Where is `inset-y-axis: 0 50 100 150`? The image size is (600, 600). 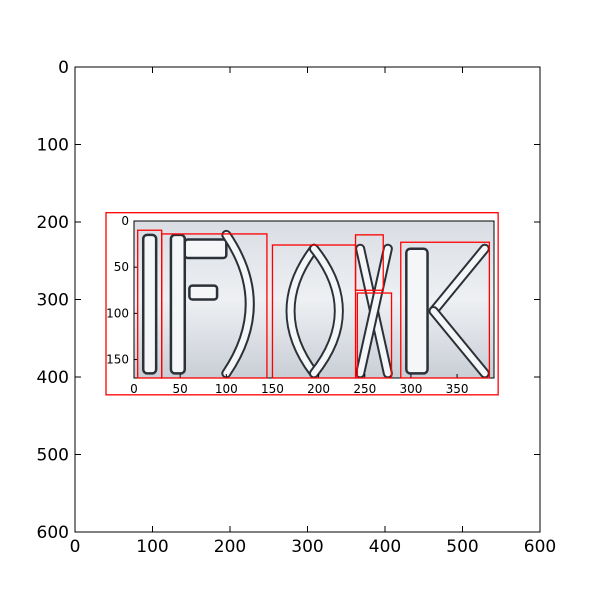
inset-y-axis: 0 50 100 150 is located at coordinates (122, 290).